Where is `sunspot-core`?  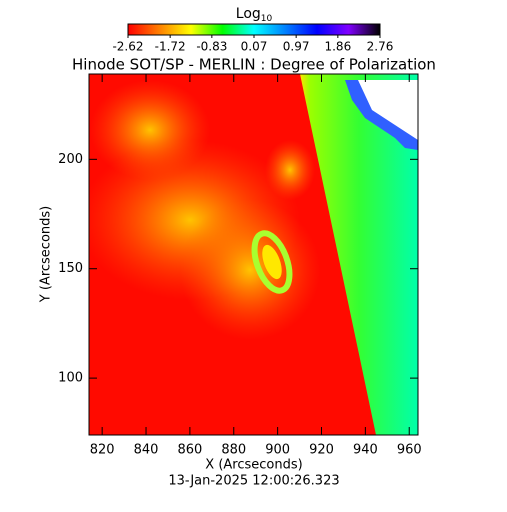
sunspot-core is located at coordinates (272, 262).